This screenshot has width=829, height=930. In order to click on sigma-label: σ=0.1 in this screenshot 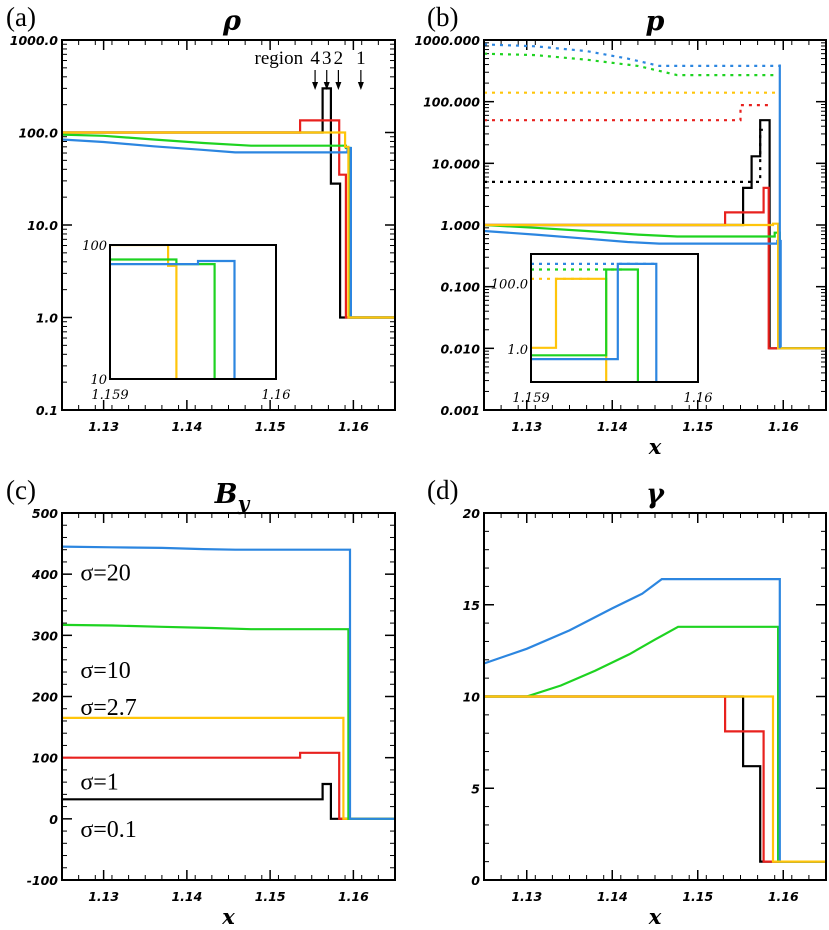, I will do `click(108, 830)`.